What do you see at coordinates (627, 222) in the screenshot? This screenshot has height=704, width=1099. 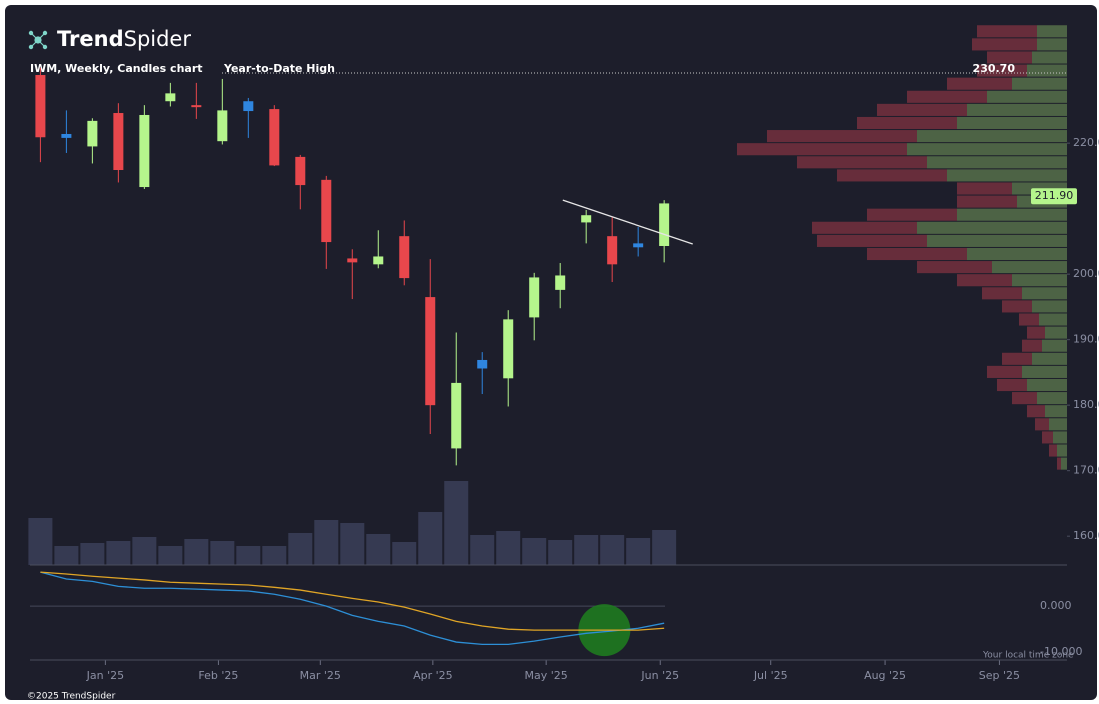 I see `trendline` at bounding box center [627, 222].